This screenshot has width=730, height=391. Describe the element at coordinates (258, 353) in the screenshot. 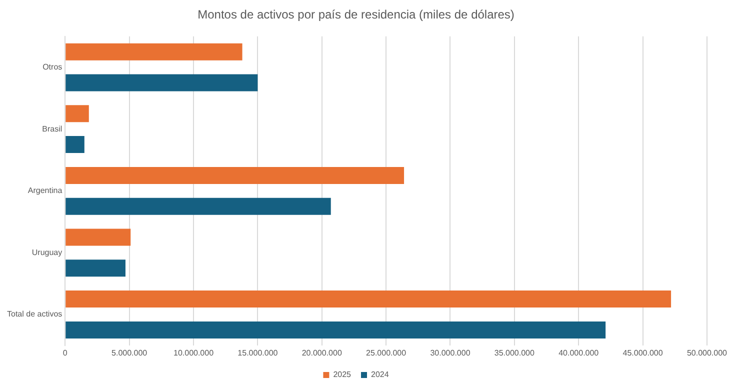

I see `x-tick-label: 15.000.000` at that location.